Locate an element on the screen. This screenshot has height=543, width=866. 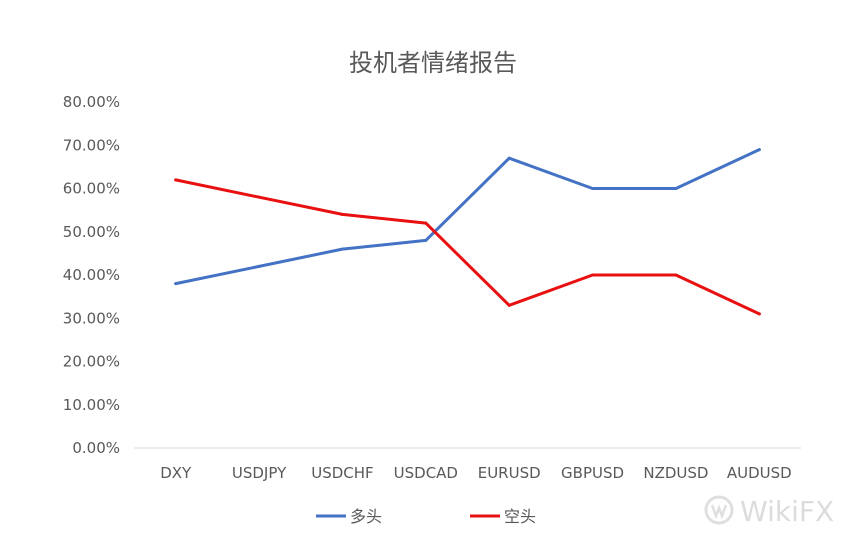
y-tick-label: 30.00% is located at coordinates (91, 318).